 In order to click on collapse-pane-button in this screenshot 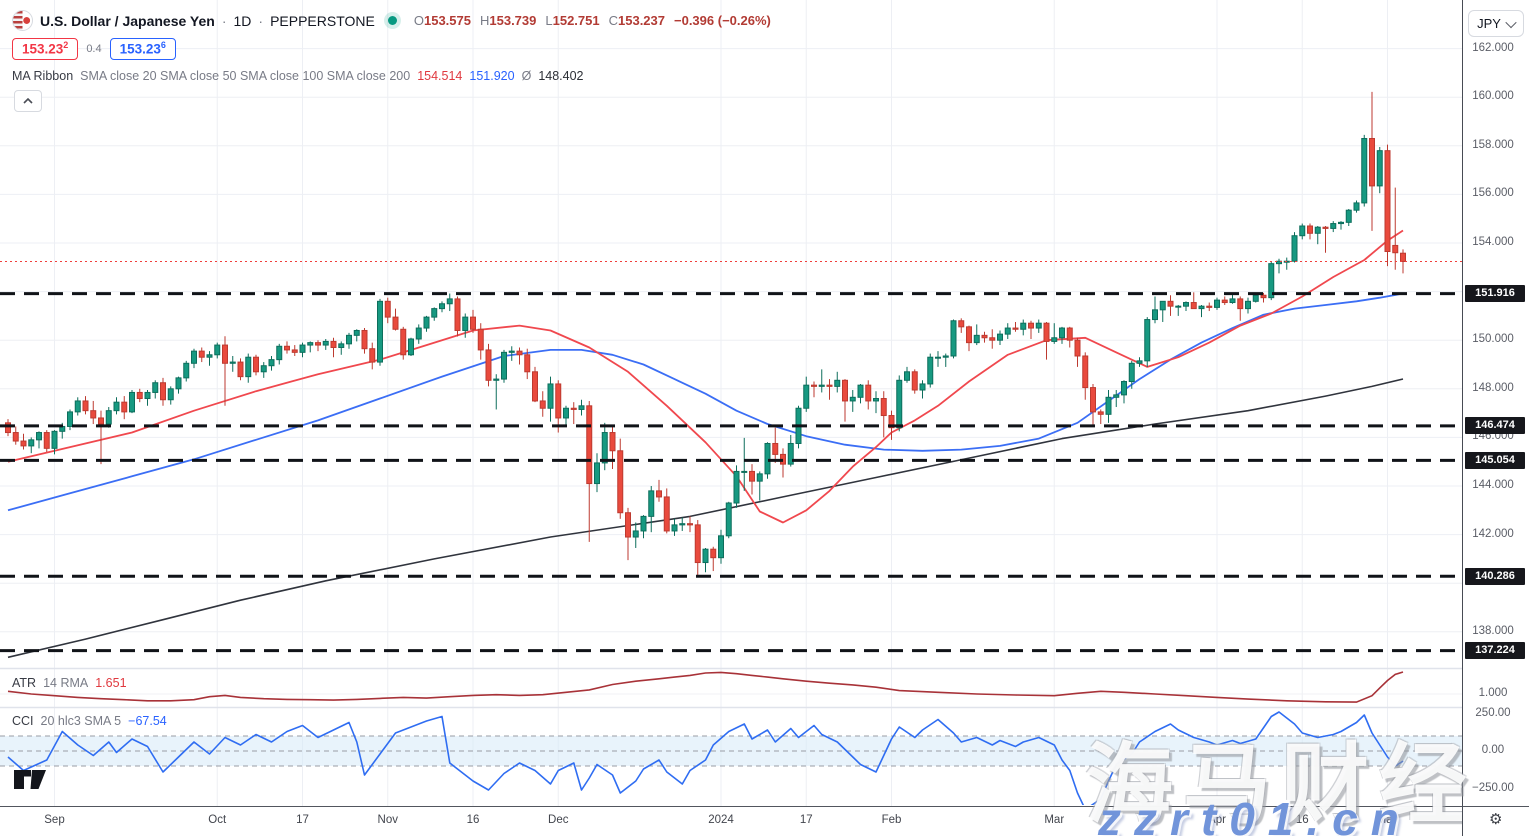, I will do `click(28, 101)`.